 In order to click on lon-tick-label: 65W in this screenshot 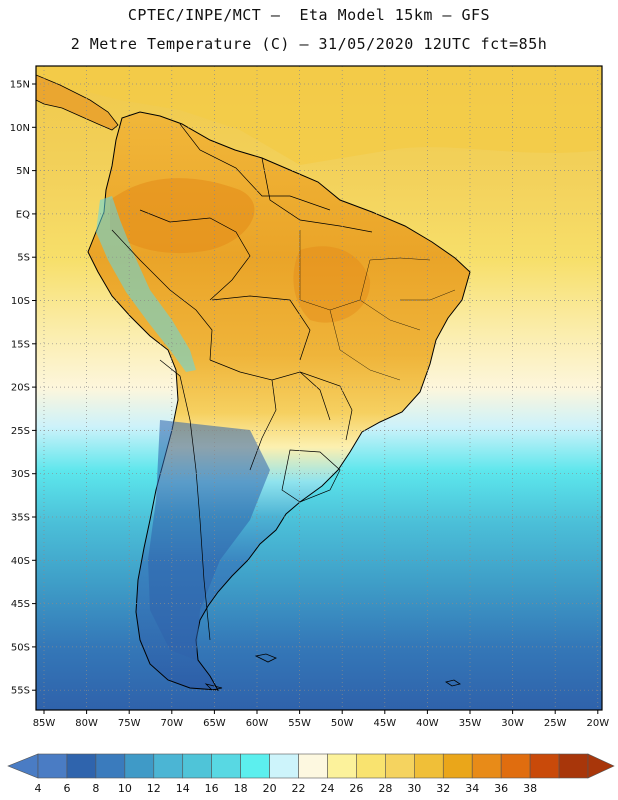, I will do `click(214, 723)`.